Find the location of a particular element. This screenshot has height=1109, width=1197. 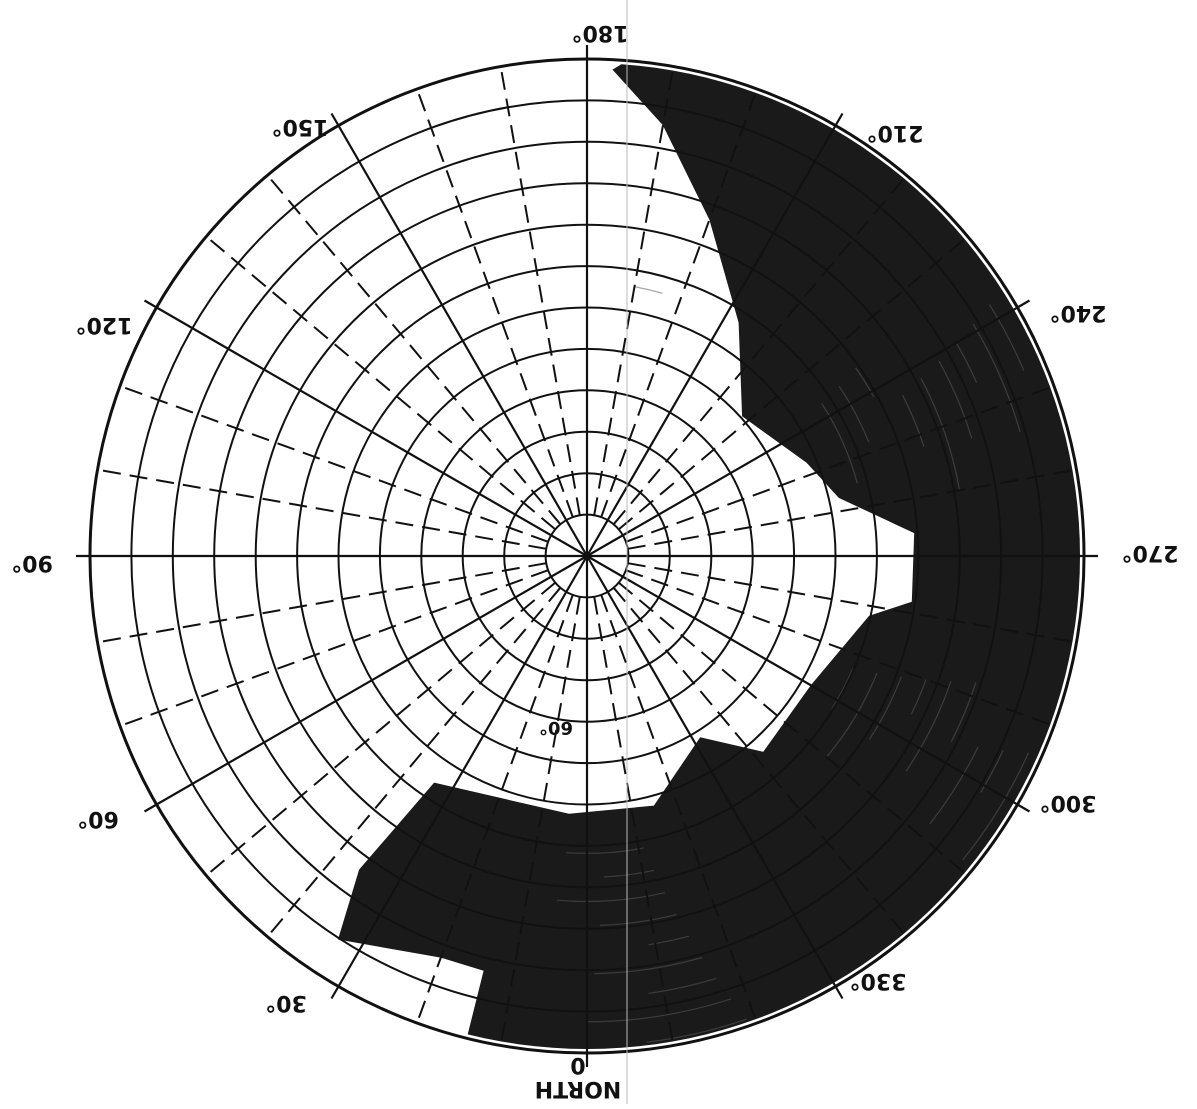

label-210-deg: 210° is located at coordinates (895, 132).